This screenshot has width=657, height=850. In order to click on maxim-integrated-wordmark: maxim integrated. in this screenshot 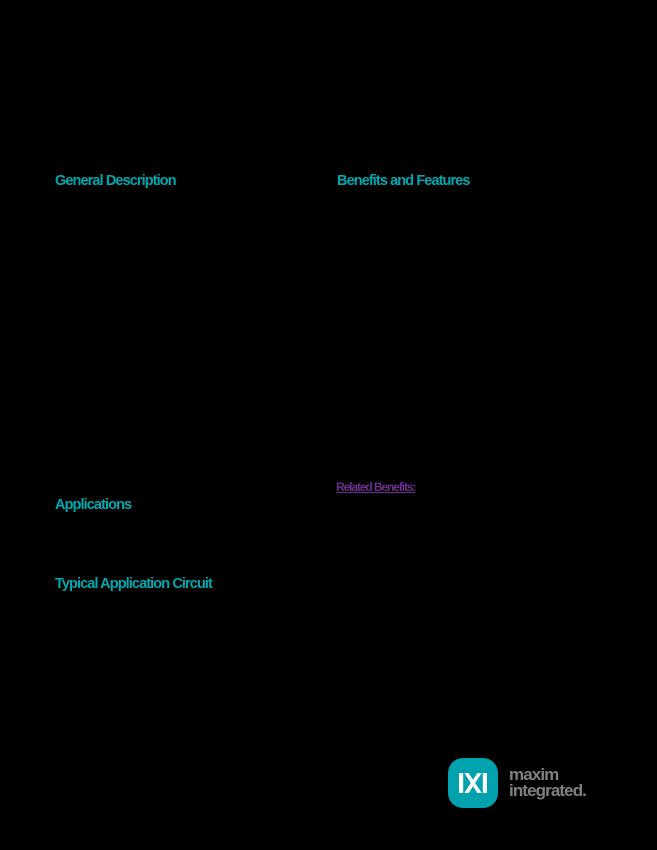, I will do `click(548, 782)`.